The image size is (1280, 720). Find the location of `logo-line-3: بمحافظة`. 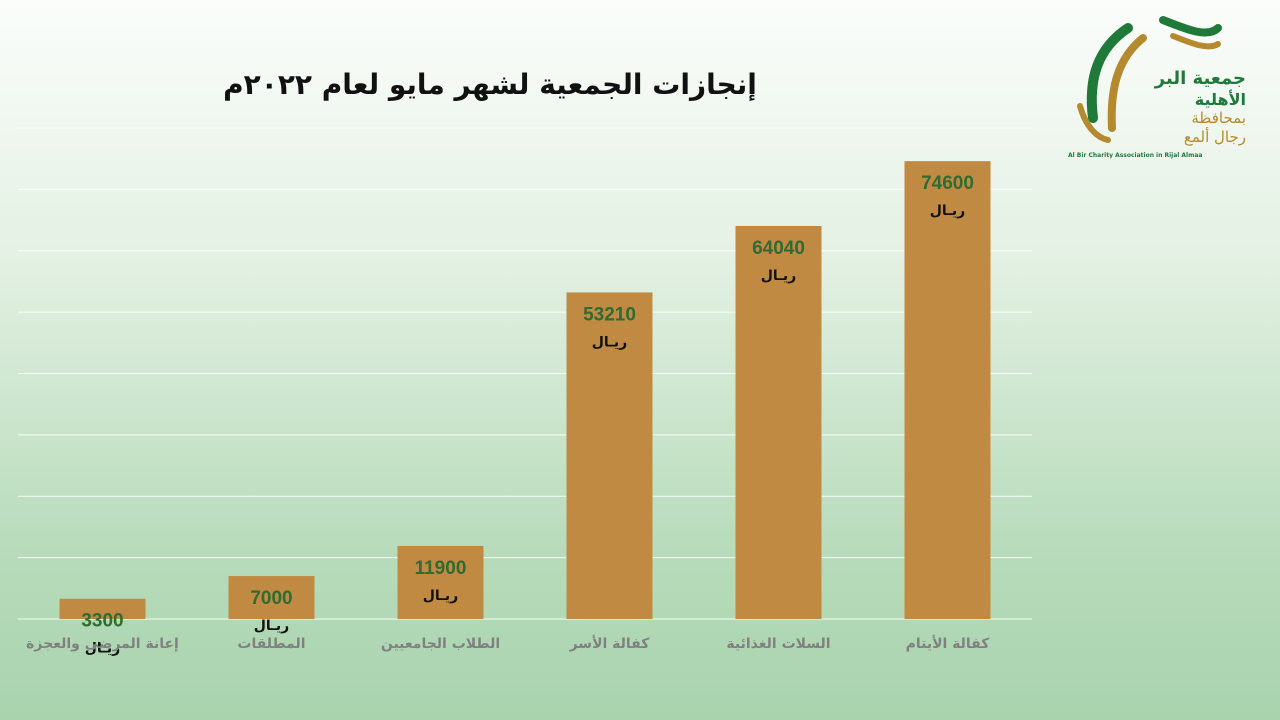

logo-line-3: بمحافظة is located at coordinates (1218, 118).